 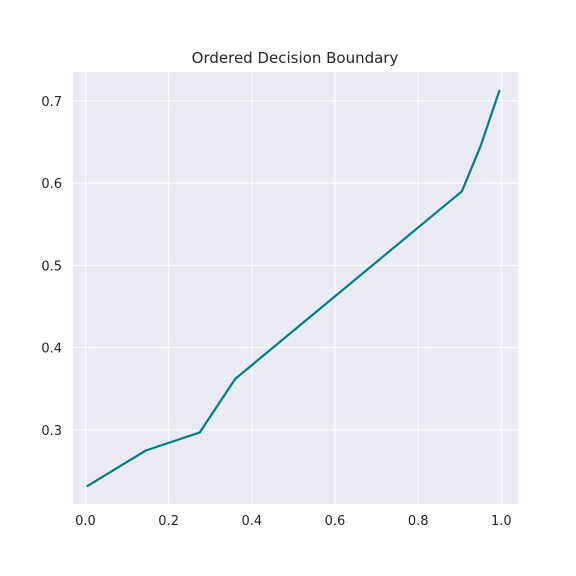 I want to click on chart-title: Ordered Decision Boundary, so click(x=295, y=58).